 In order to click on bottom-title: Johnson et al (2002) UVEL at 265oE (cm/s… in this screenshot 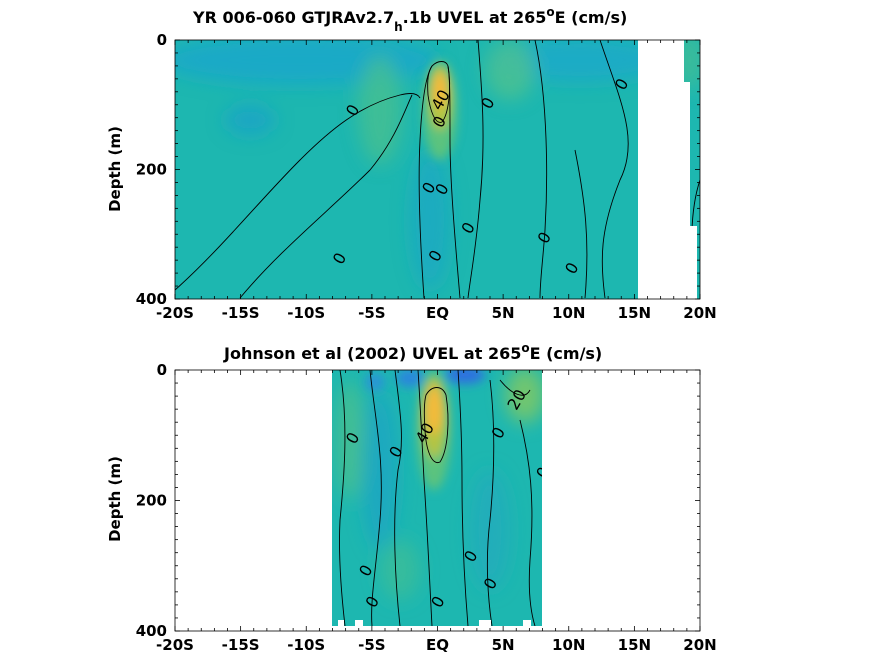, I will do `click(412, 352)`.